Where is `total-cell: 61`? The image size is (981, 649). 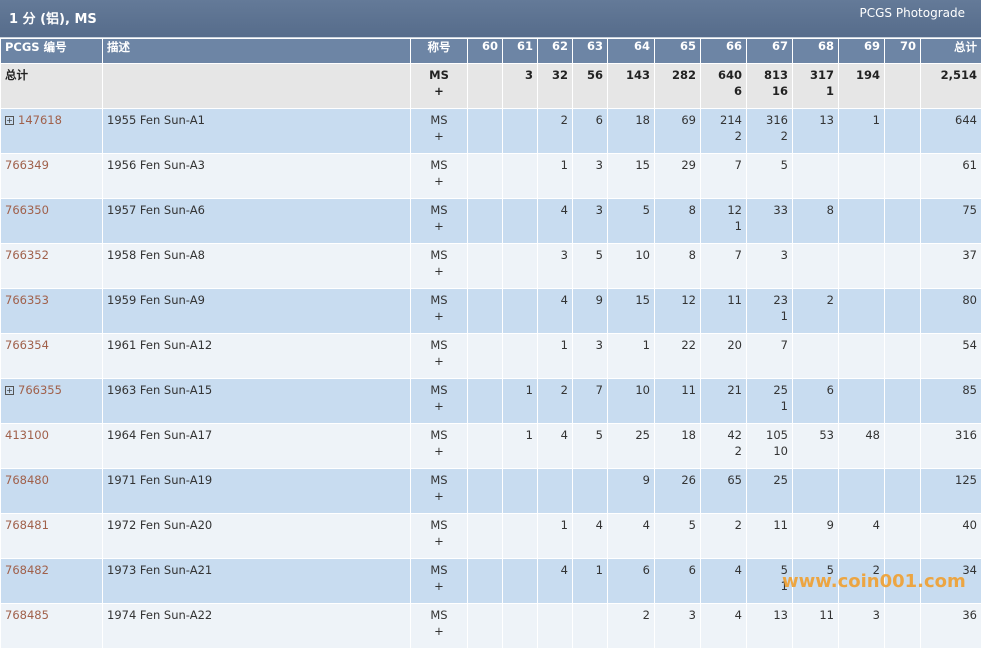 total-cell: 61 is located at coordinates (951, 176).